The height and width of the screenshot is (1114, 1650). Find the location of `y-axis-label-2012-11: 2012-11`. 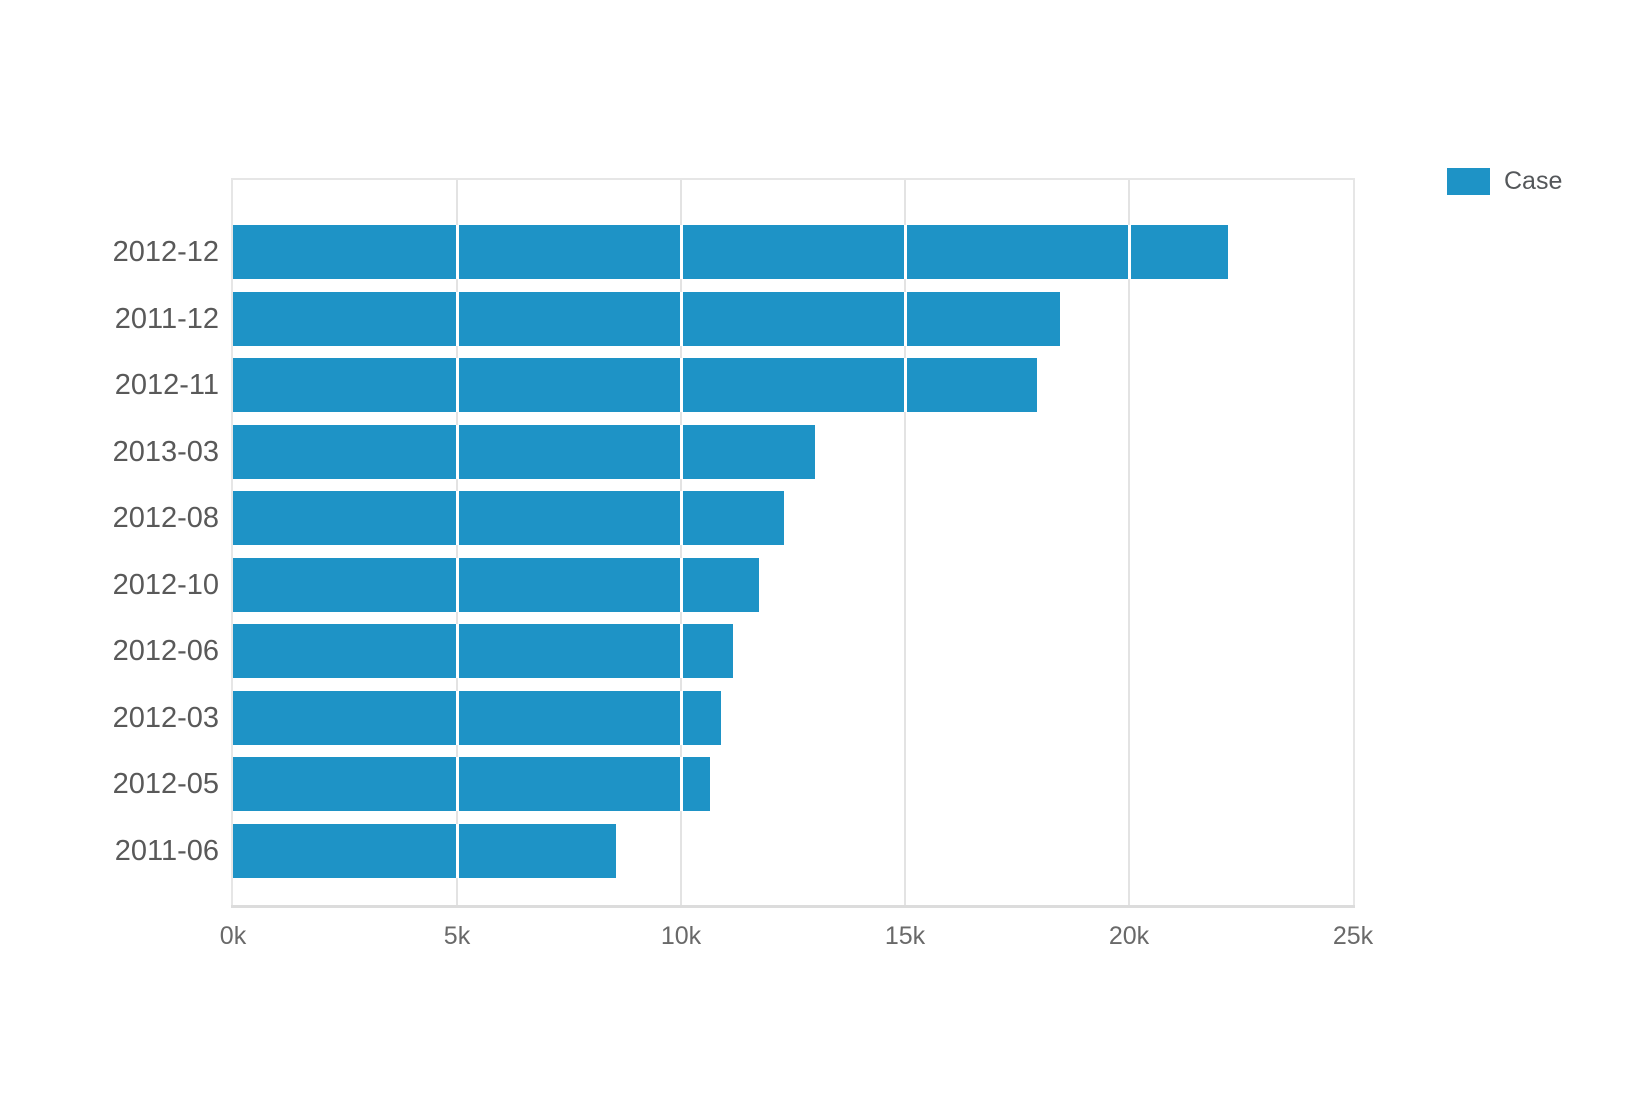

y-axis-label-2012-11: 2012-11 is located at coordinates (166, 385).